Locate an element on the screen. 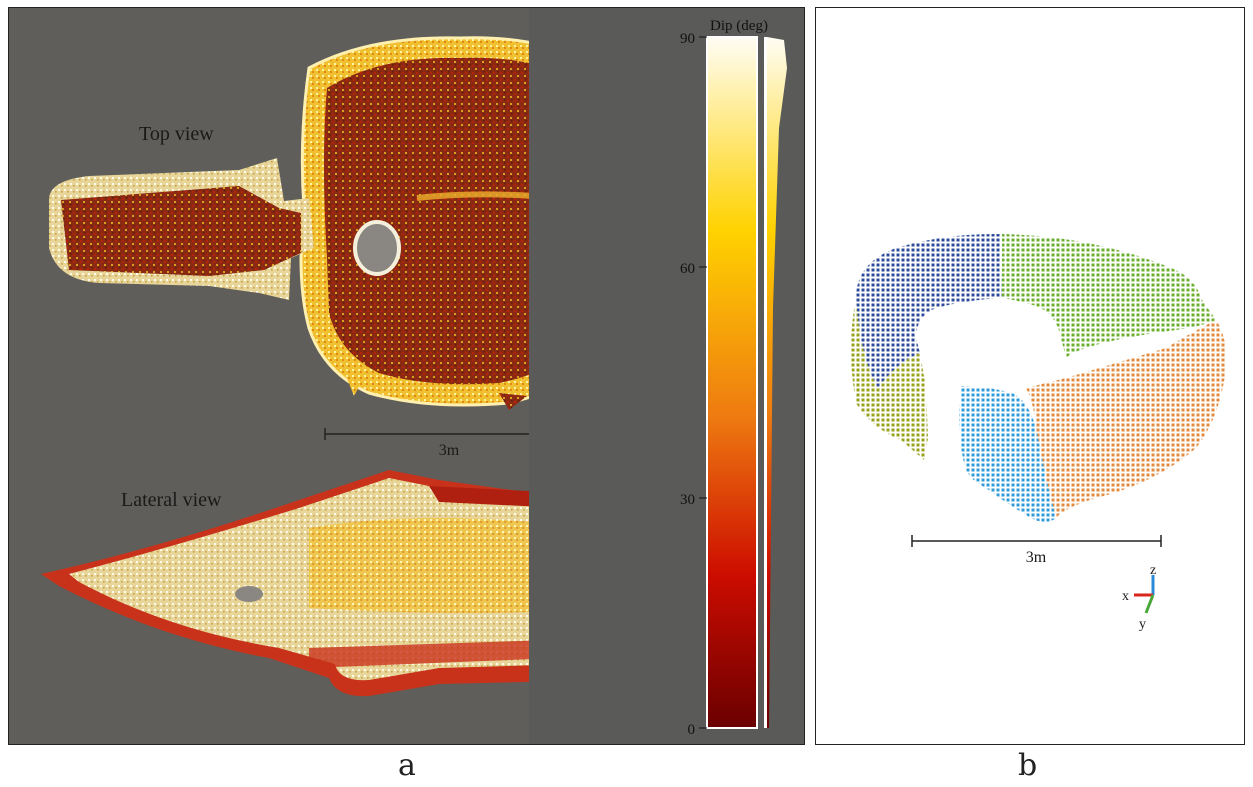 The width and height of the screenshot is (1253, 787). axis-label-z: z is located at coordinates (1153, 570).